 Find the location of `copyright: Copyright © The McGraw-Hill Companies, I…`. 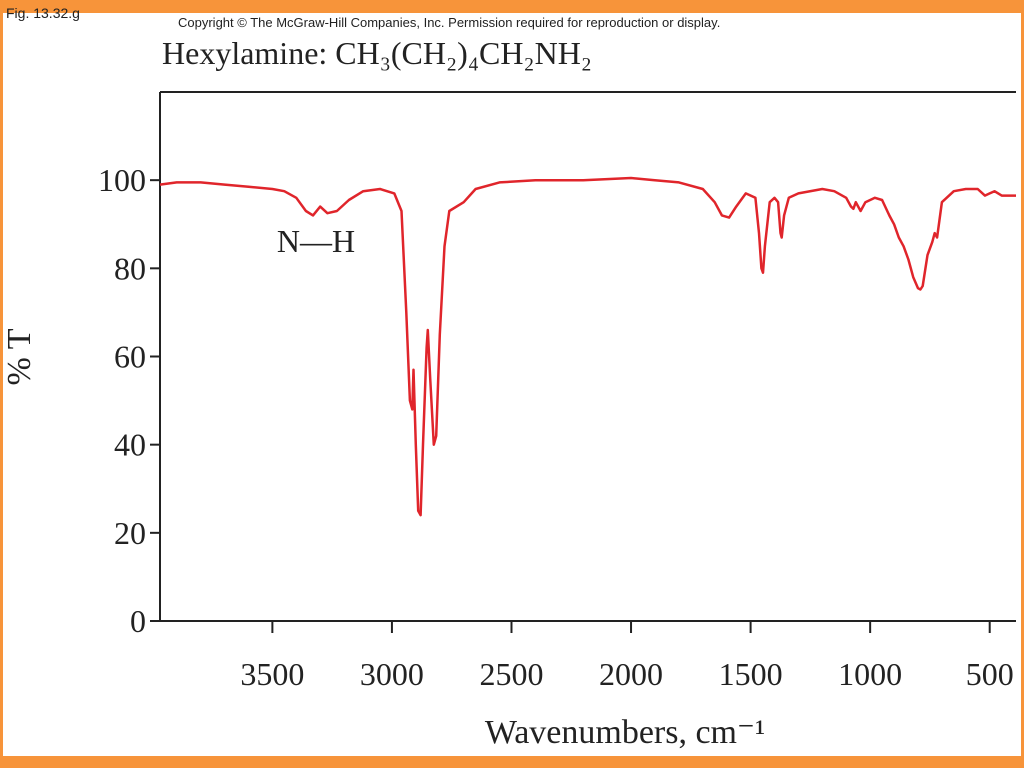

copyright: Copyright © The McGraw-Hill Companies, I… is located at coordinates (449, 22).